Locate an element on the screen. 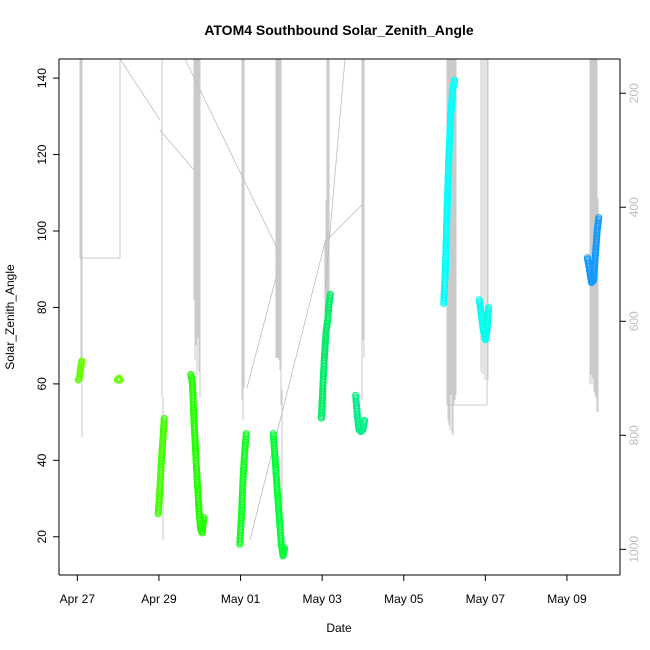  y-tick-label: 40 is located at coordinates (42, 460).